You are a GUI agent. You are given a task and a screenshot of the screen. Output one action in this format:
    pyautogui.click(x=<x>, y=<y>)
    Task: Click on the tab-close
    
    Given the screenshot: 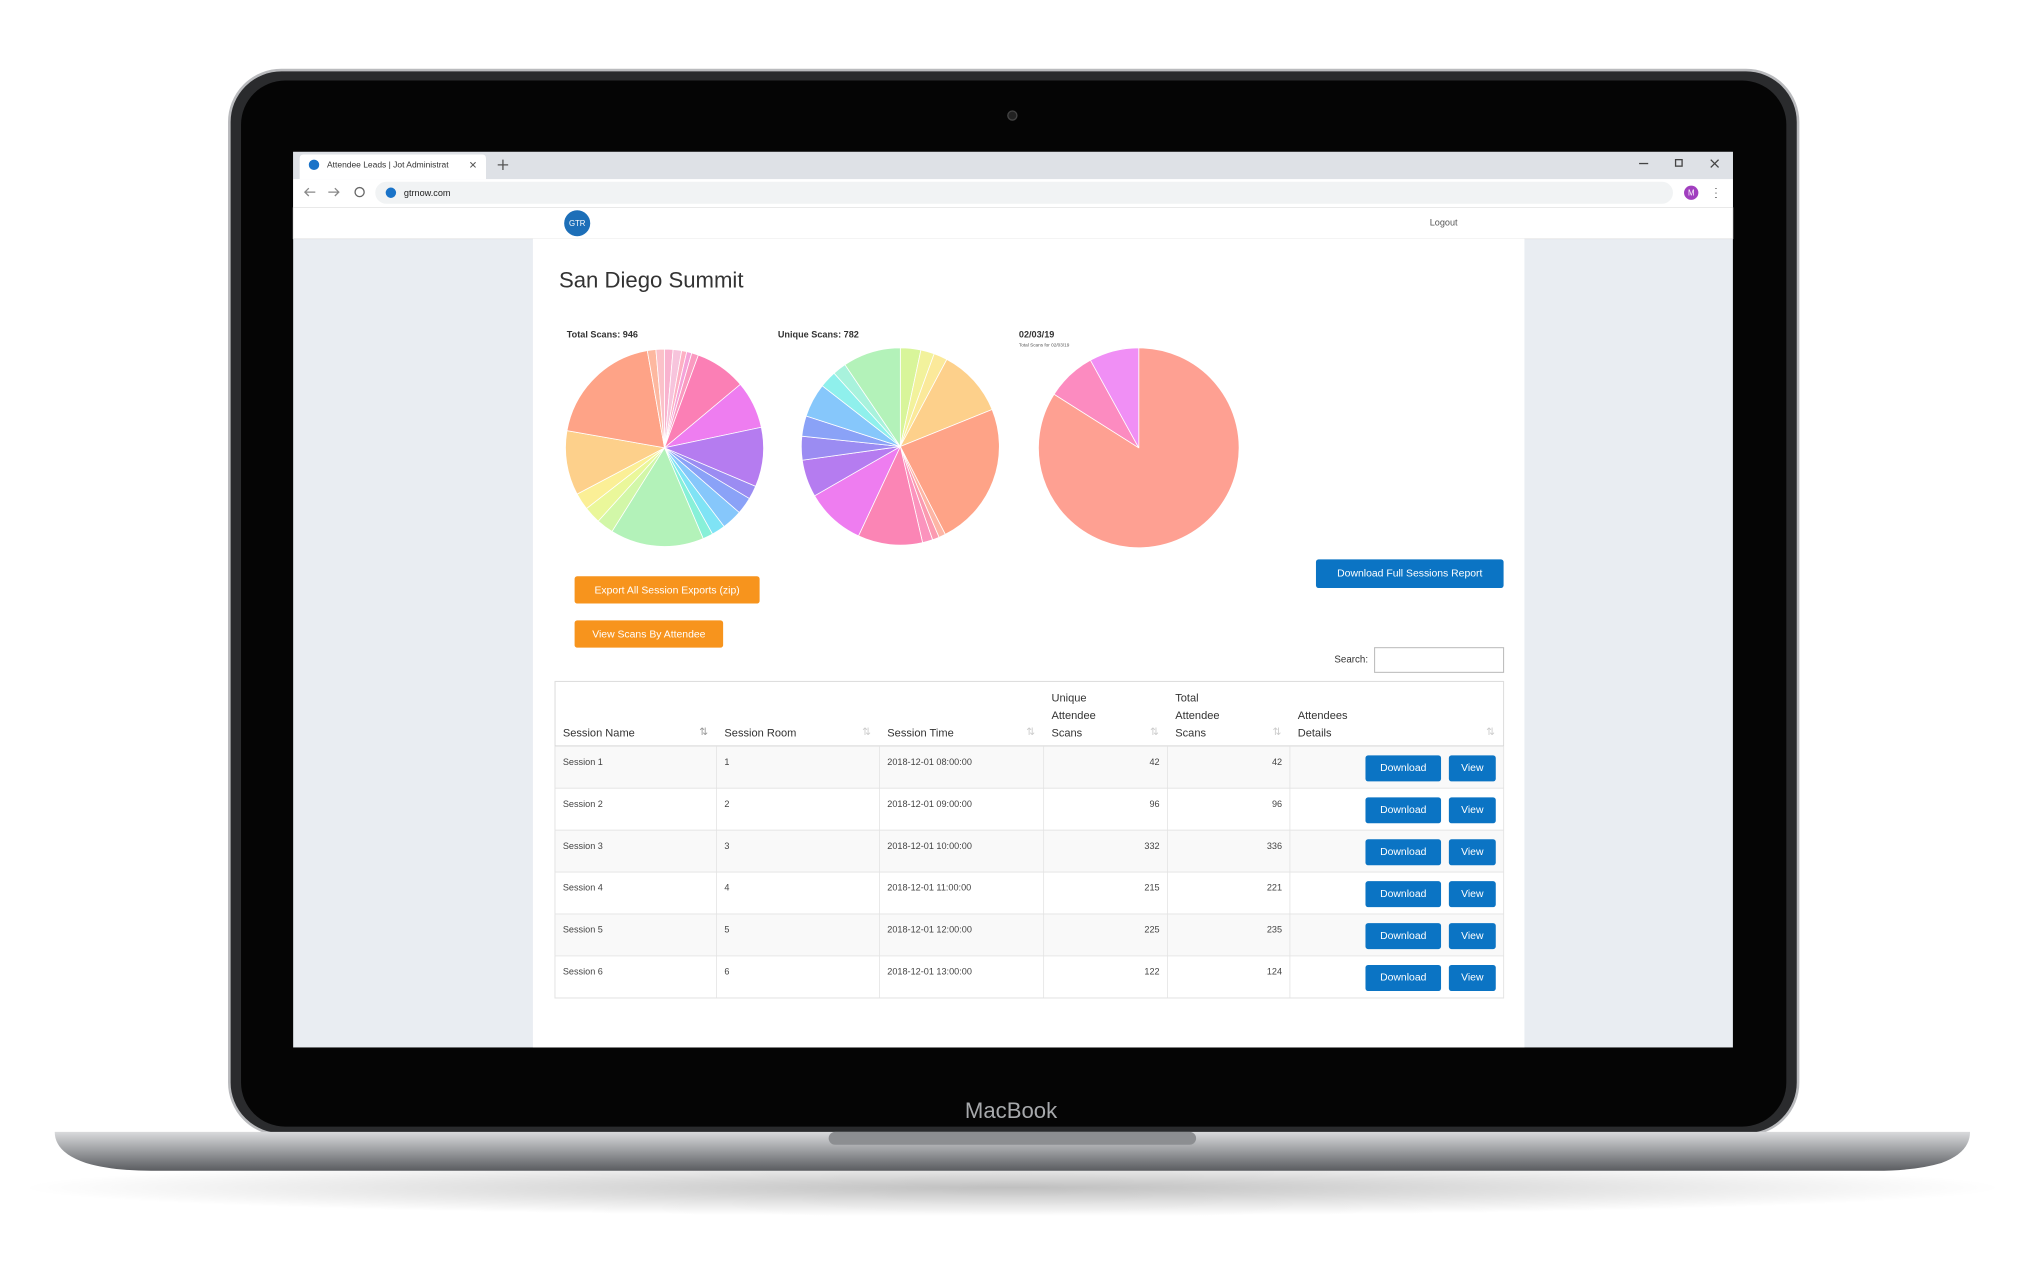 What is the action you would take?
    pyautogui.click(x=472, y=164)
    